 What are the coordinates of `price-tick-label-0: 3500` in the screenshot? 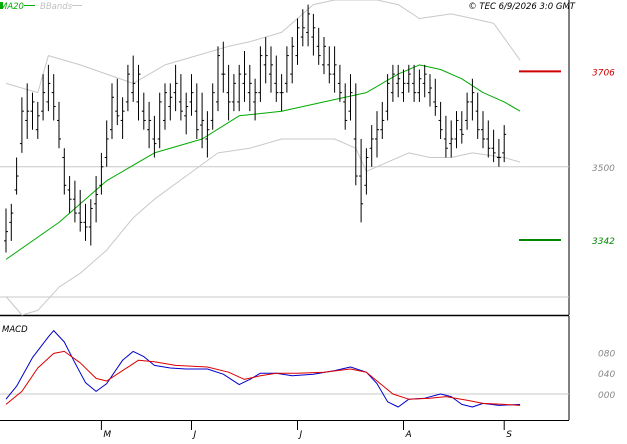 It's located at (603, 169).